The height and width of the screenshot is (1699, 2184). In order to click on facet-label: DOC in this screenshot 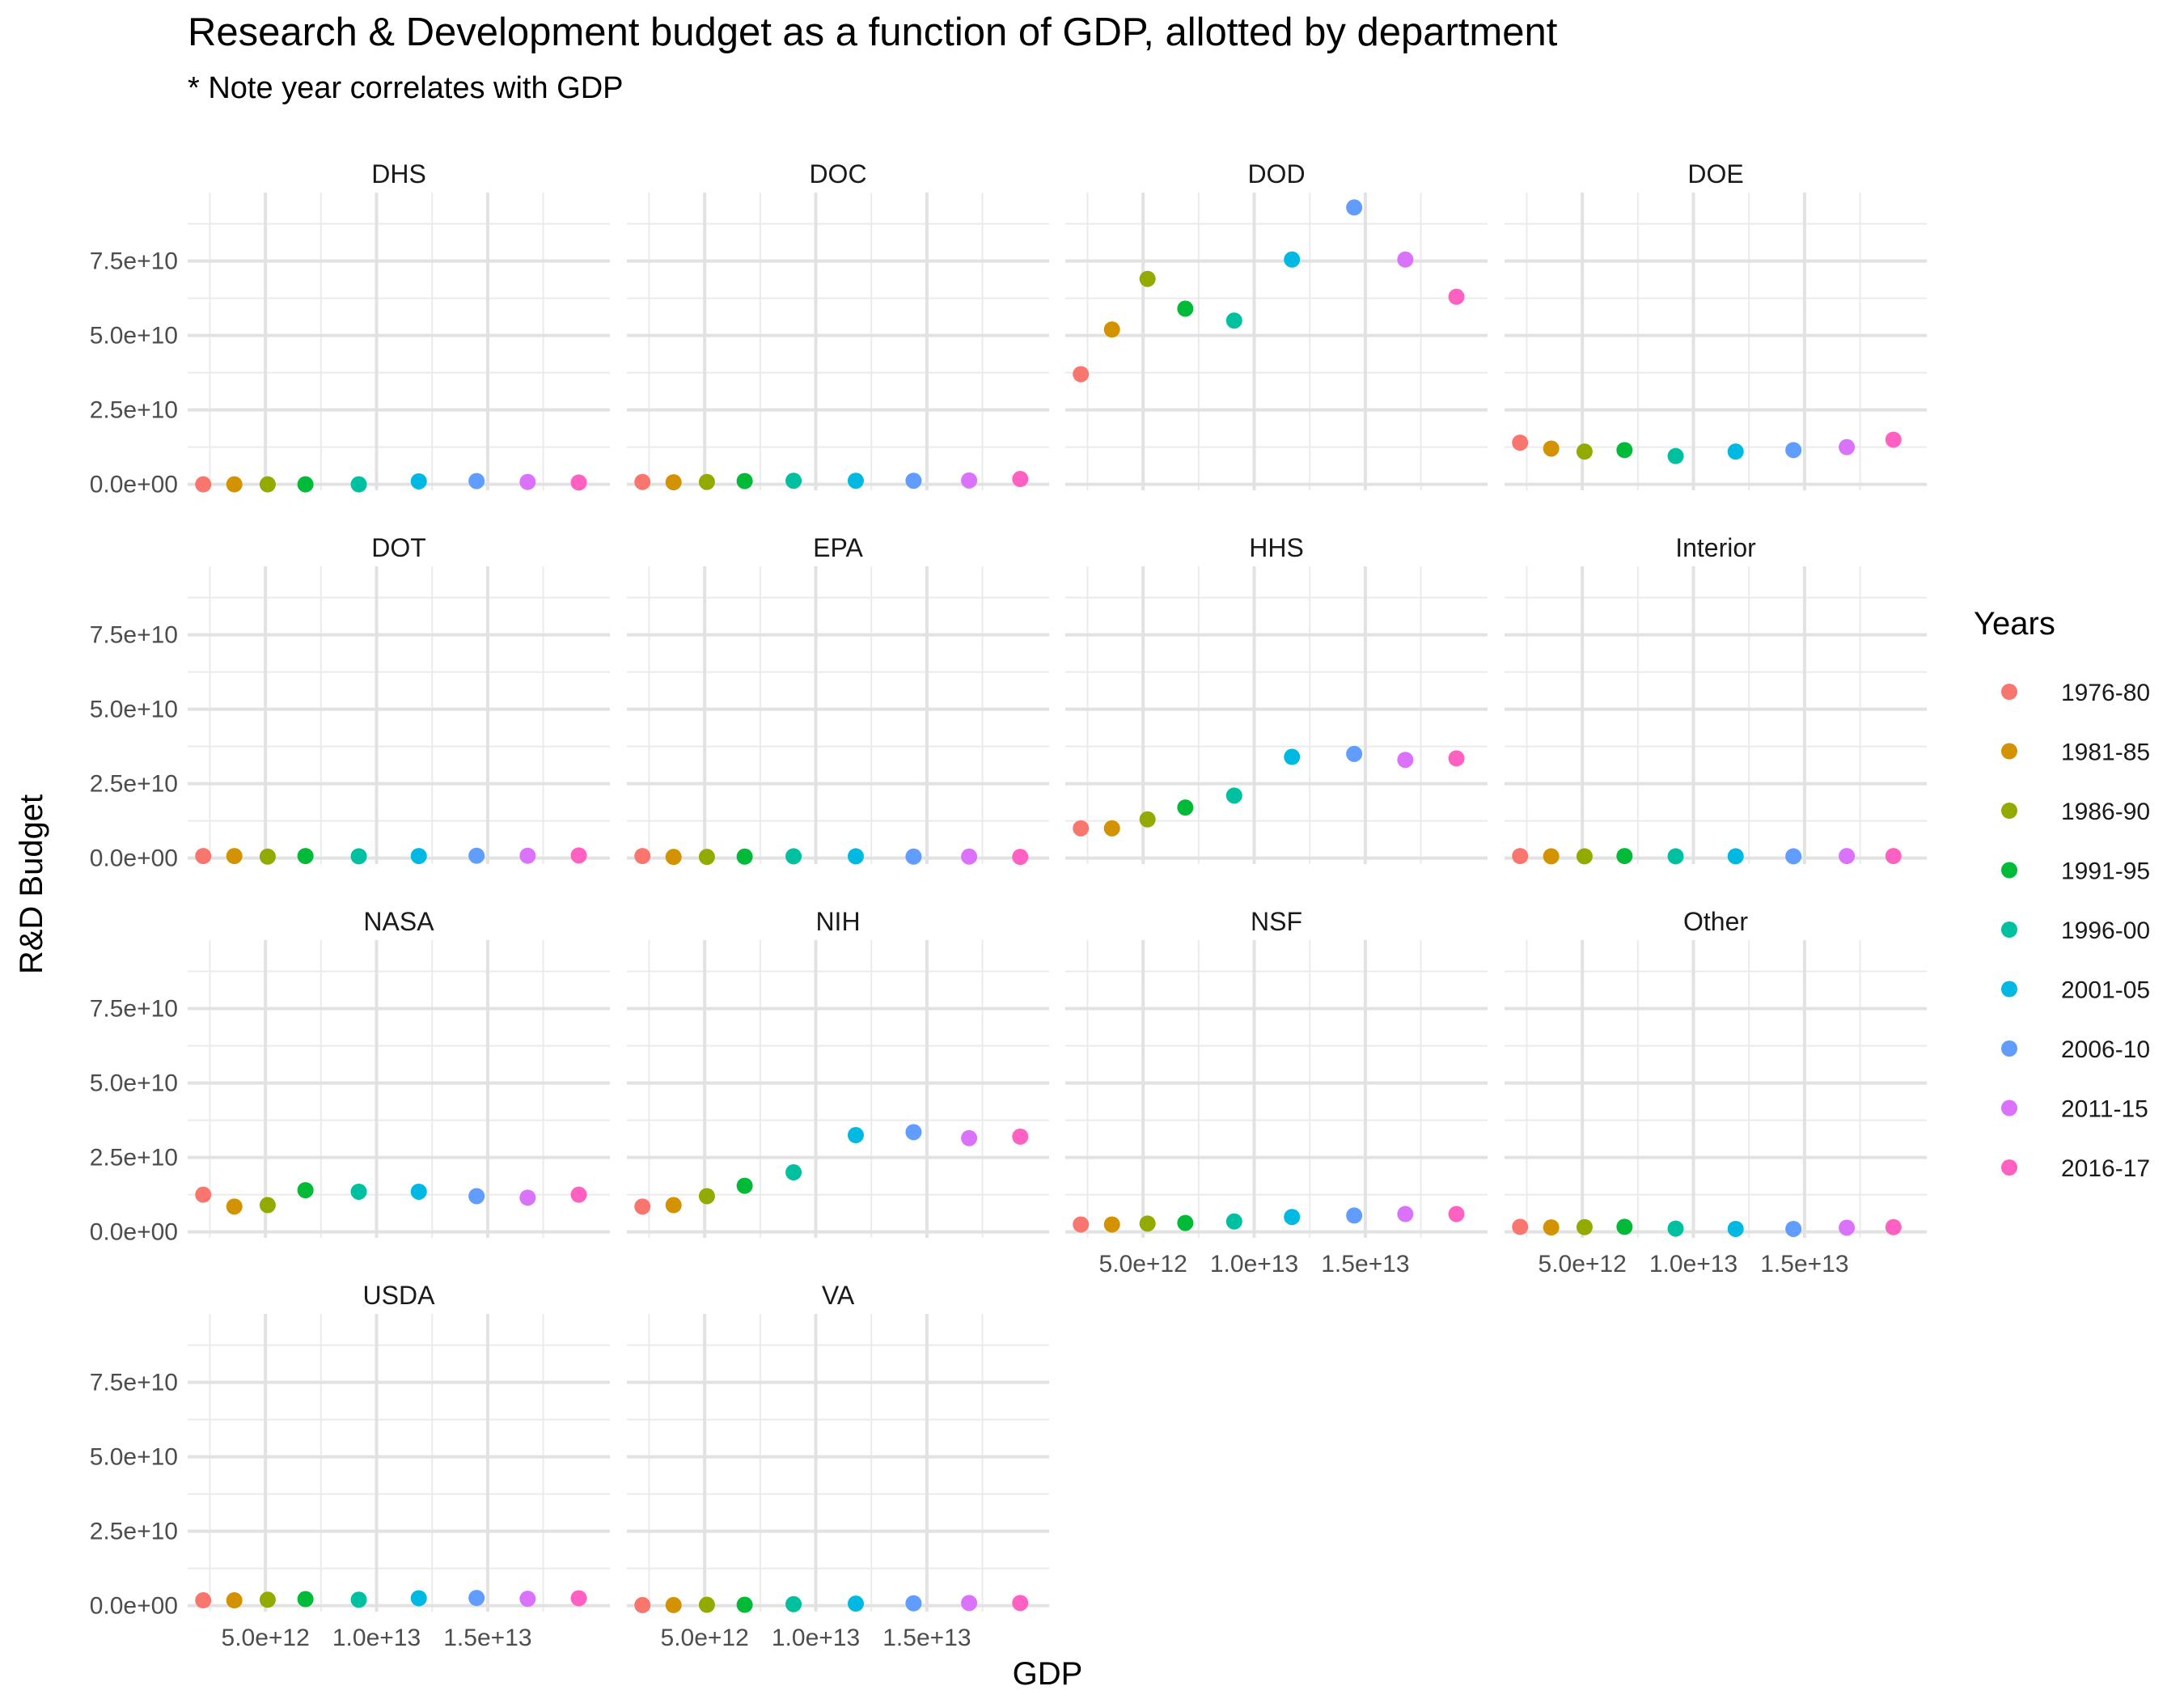, I will do `click(837, 174)`.